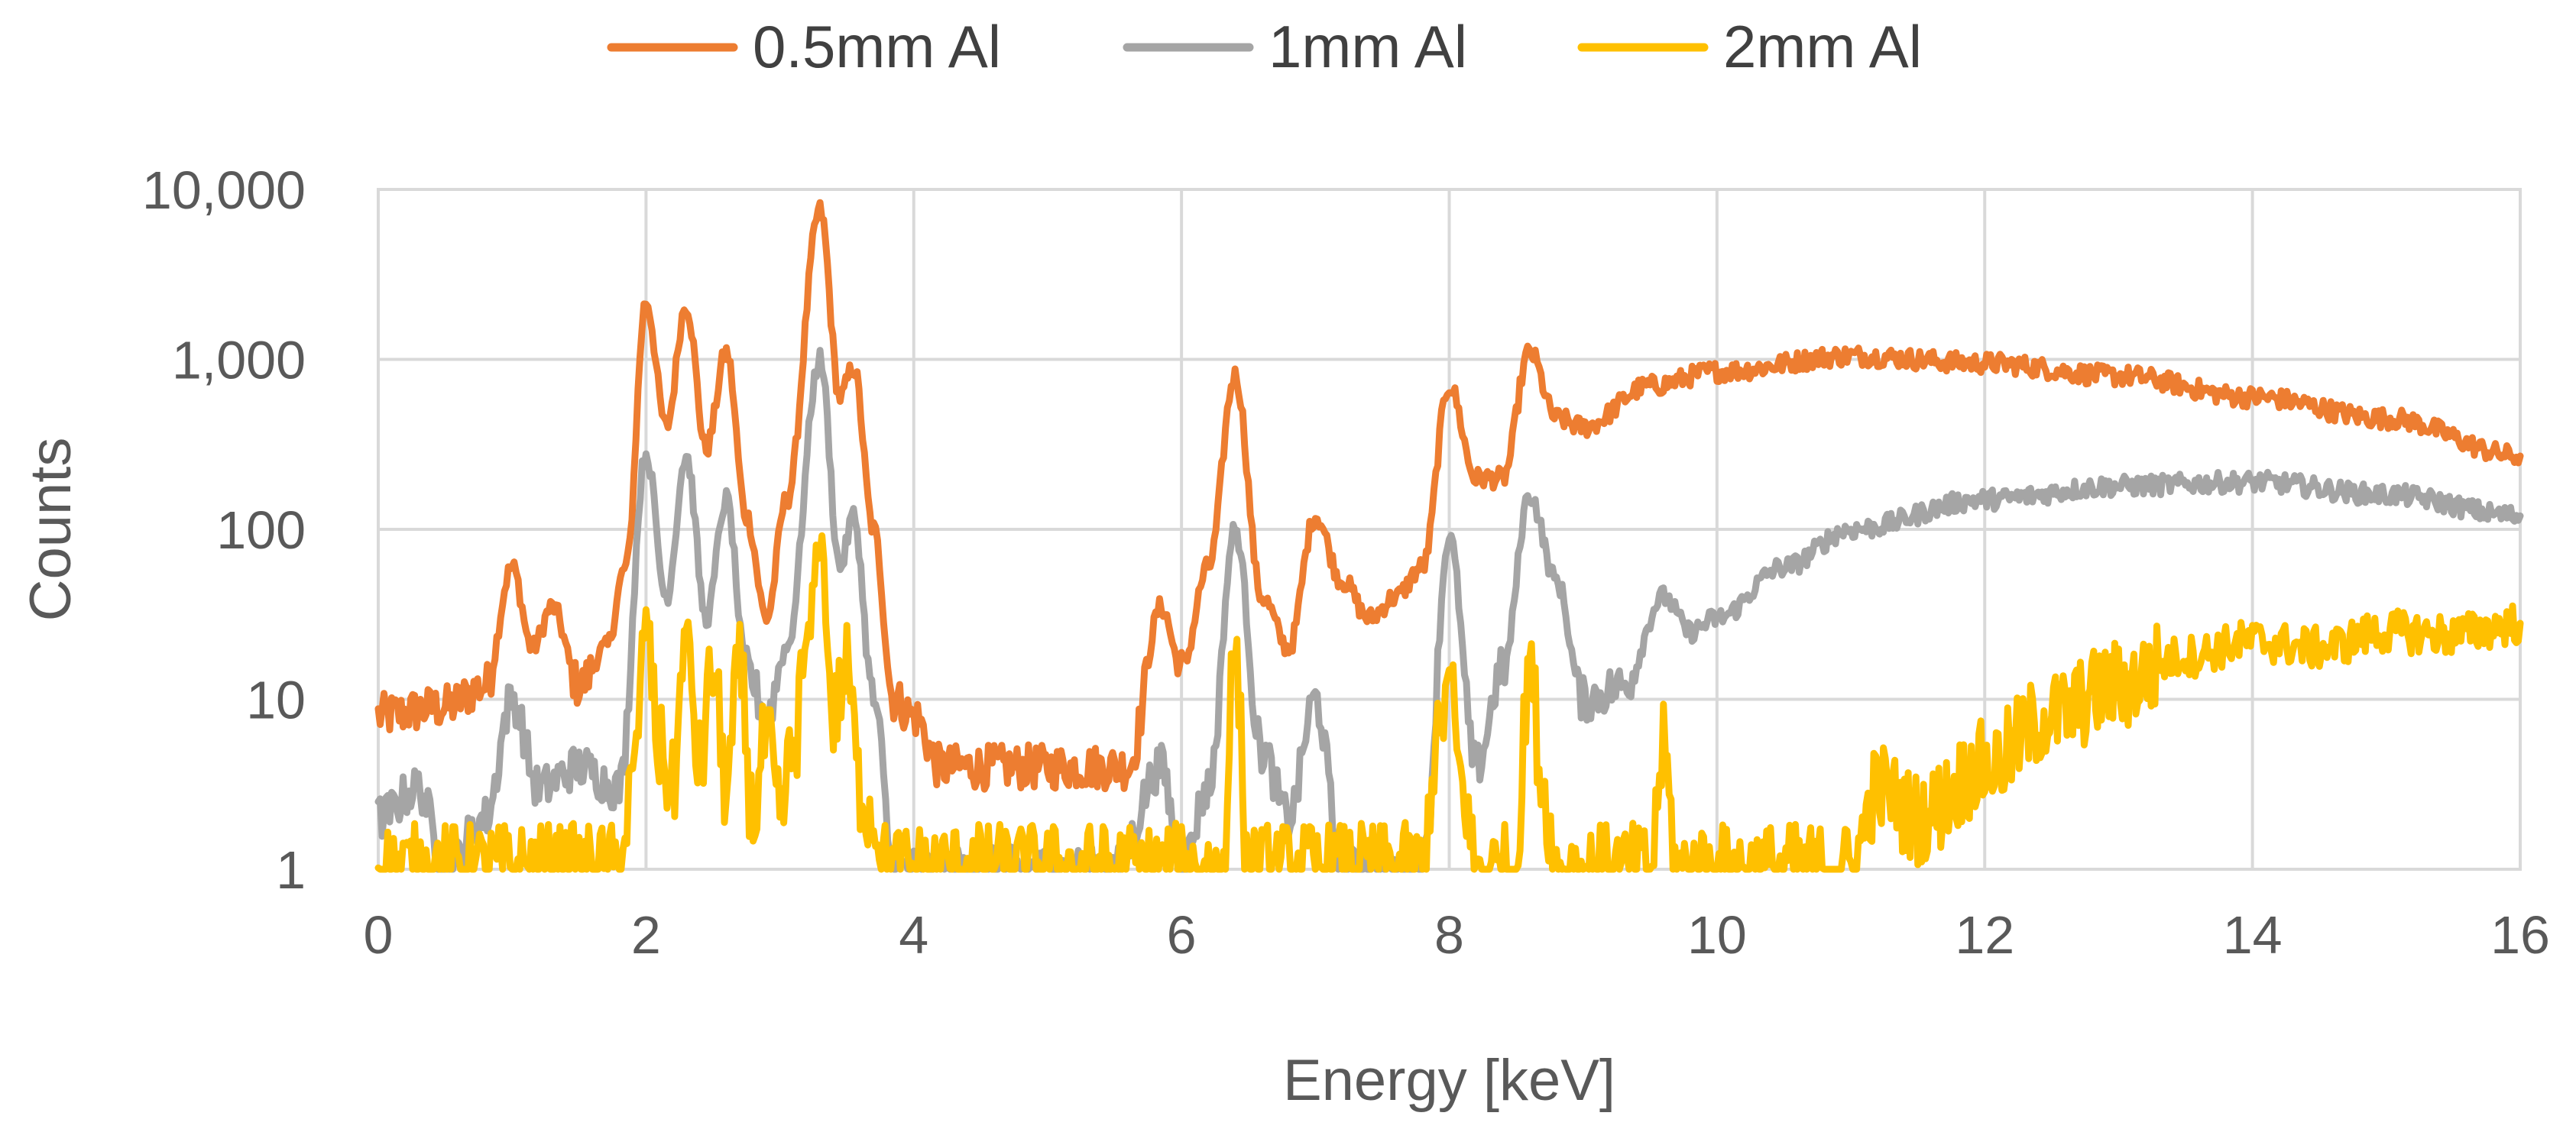 This screenshot has width=2576, height=1145. What do you see at coordinates (646, 935) in the screenshot?
I see `x-tick-label-1: 2` at bounding box center [646, 935].